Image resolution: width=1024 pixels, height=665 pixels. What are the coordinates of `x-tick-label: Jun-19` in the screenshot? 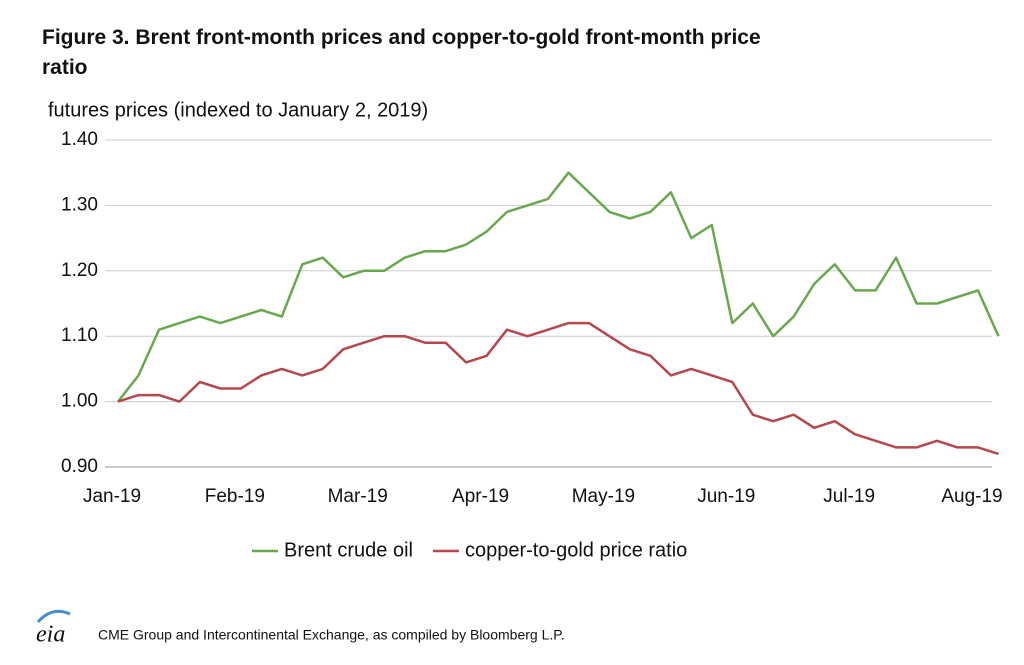 It's located at (726, 496).